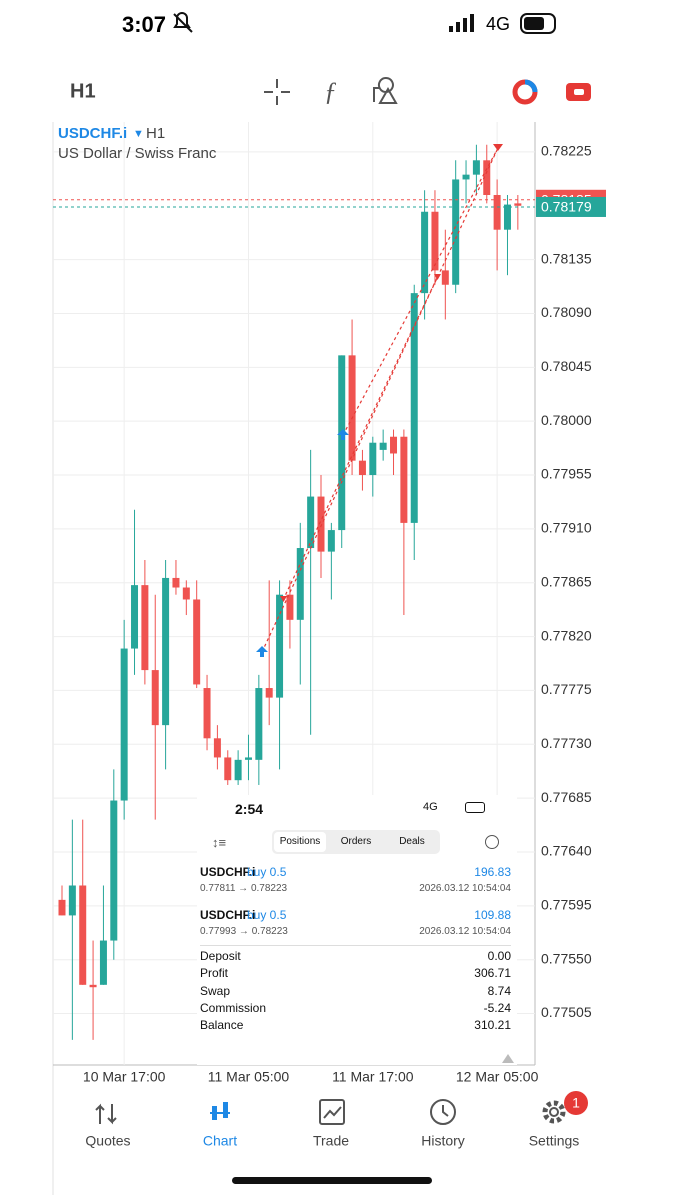 The image size is (675, 1200). Describe the element at coordinates (244, 931) in the screenshot. I see `position-prices: 0.77993 → 0.78223` at that location.